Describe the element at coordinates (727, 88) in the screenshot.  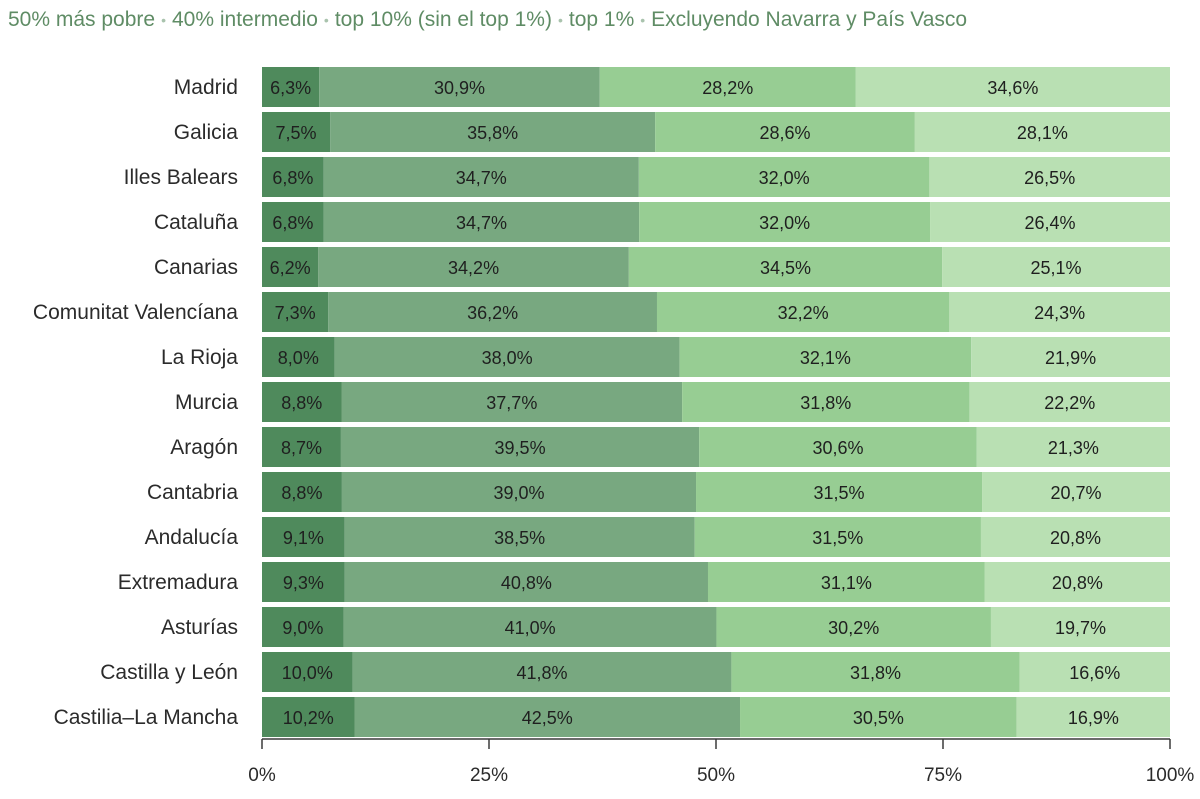
I see `data-label: 28,2%` at that location.